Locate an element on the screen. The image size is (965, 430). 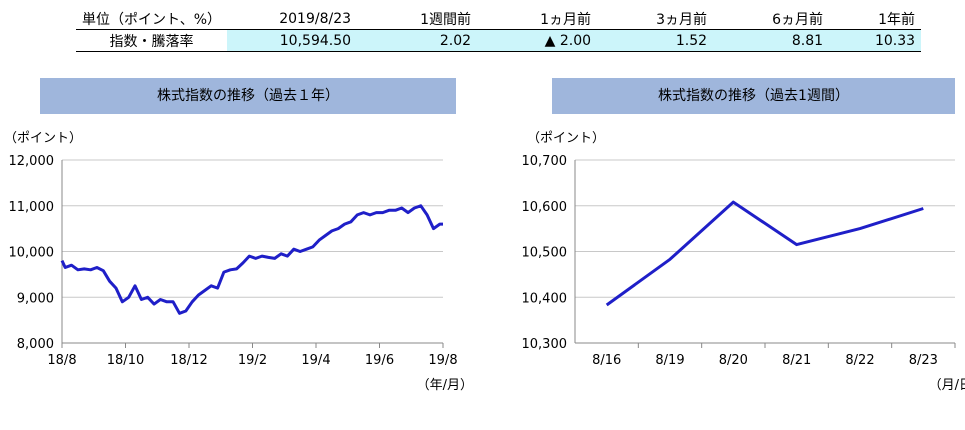
chart-1y-y-axis-label: （ポイント） is located at coordinates (43, 138).